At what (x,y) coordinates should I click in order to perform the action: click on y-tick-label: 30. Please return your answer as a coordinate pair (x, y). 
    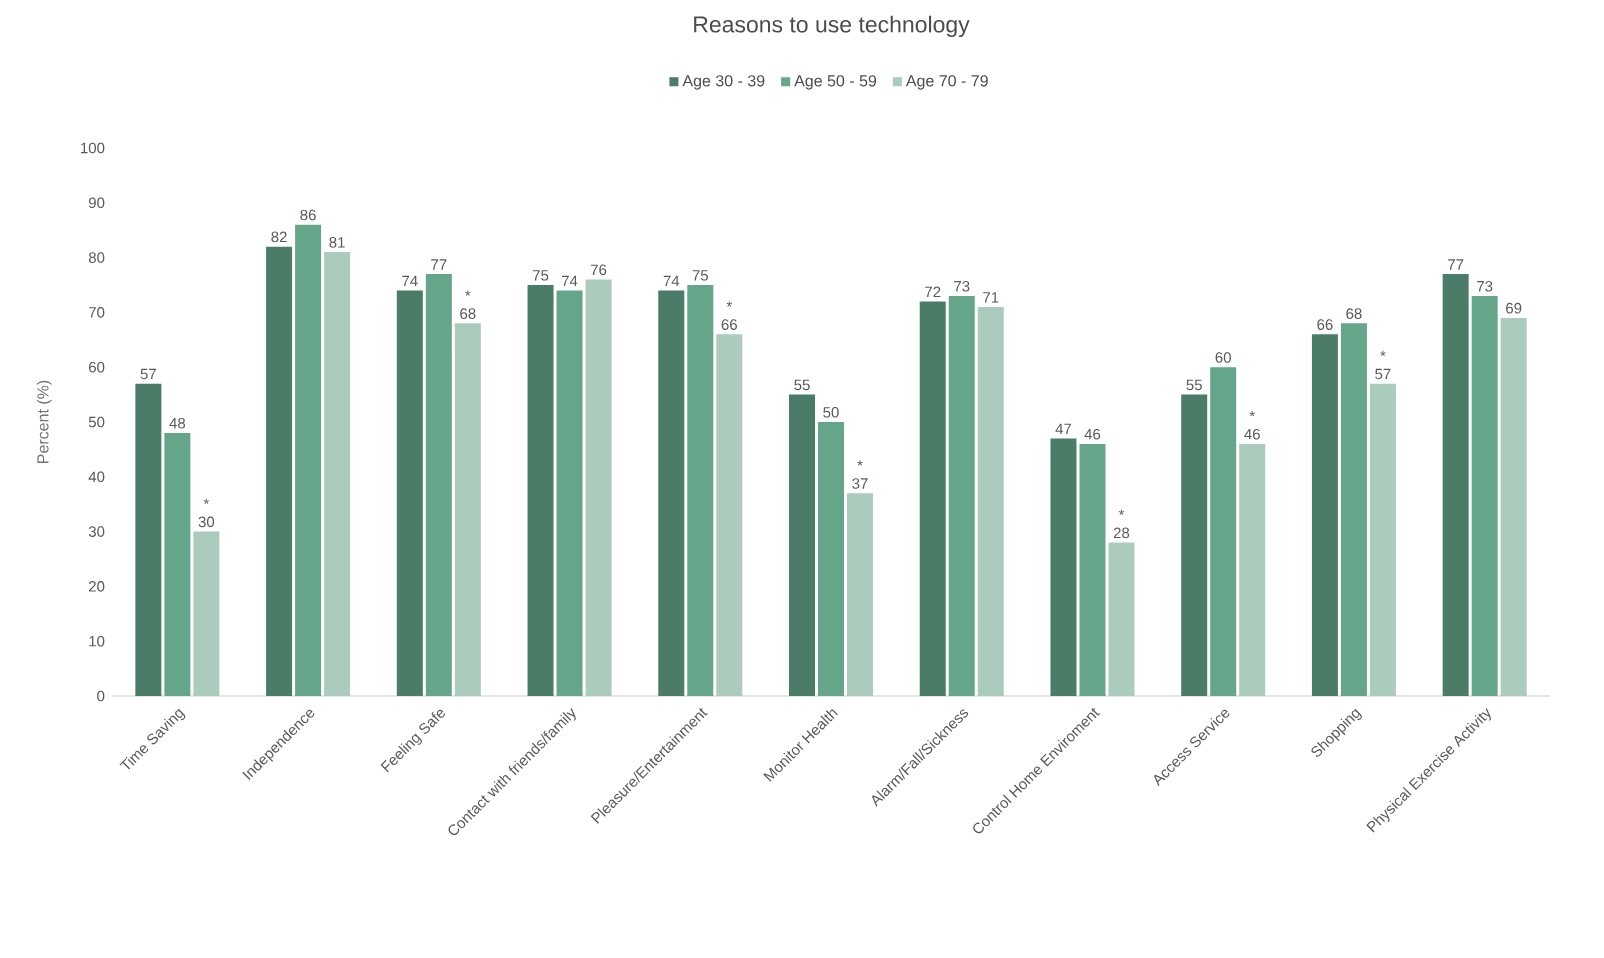
    Looking at the image, I should click on (96, 531).